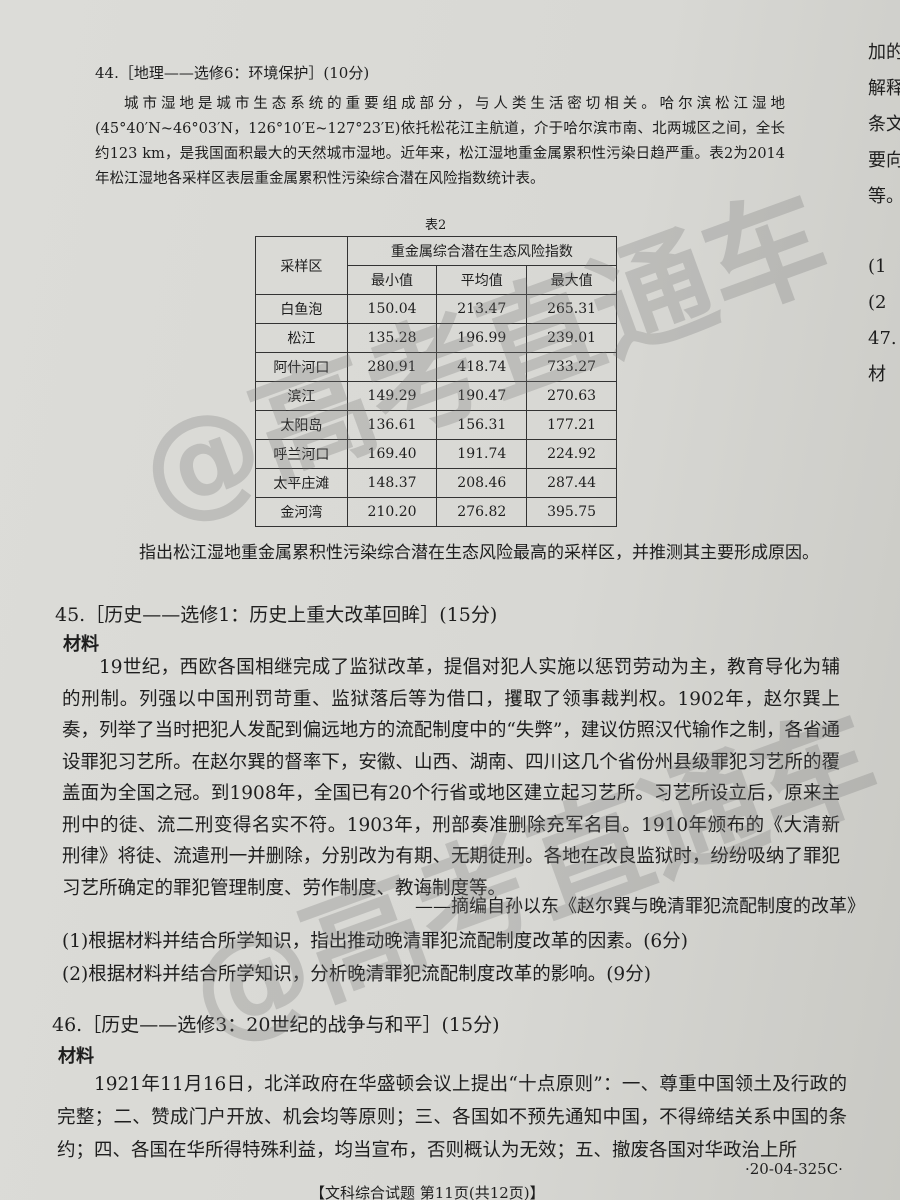  What do you see at coordinates (482, 280) in the screenshot?
I see `header-cell: 平均值` at bounding box center [482, 280].